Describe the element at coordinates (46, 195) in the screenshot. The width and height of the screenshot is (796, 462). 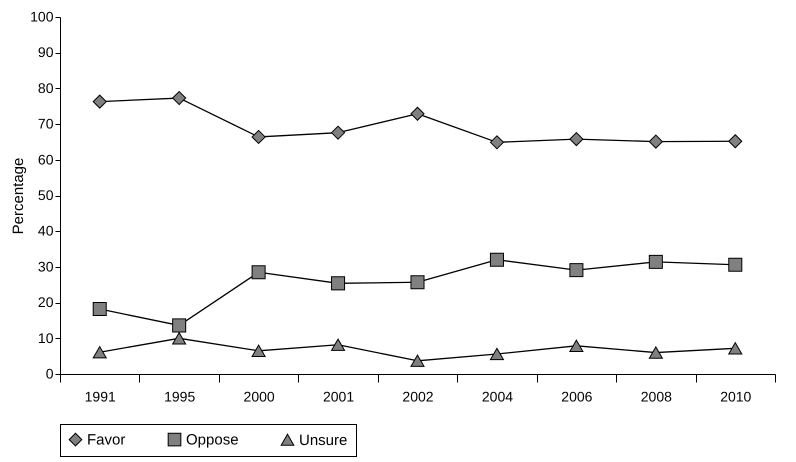
I see `y-tick-label: 50` at that location.